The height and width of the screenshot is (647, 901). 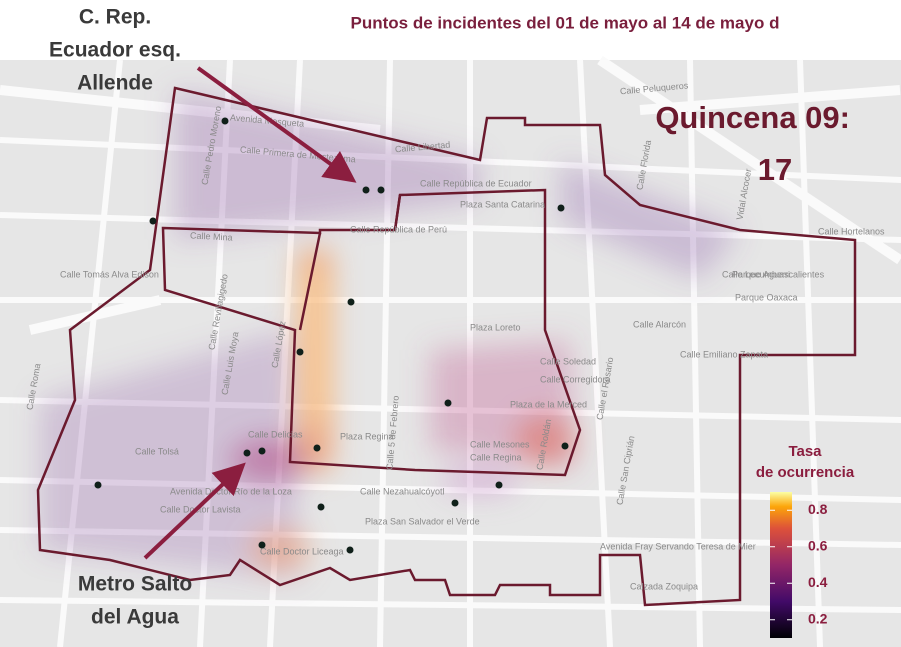 I want to click on street-label: Parque Oaxaca, so click(x=766, y=297).